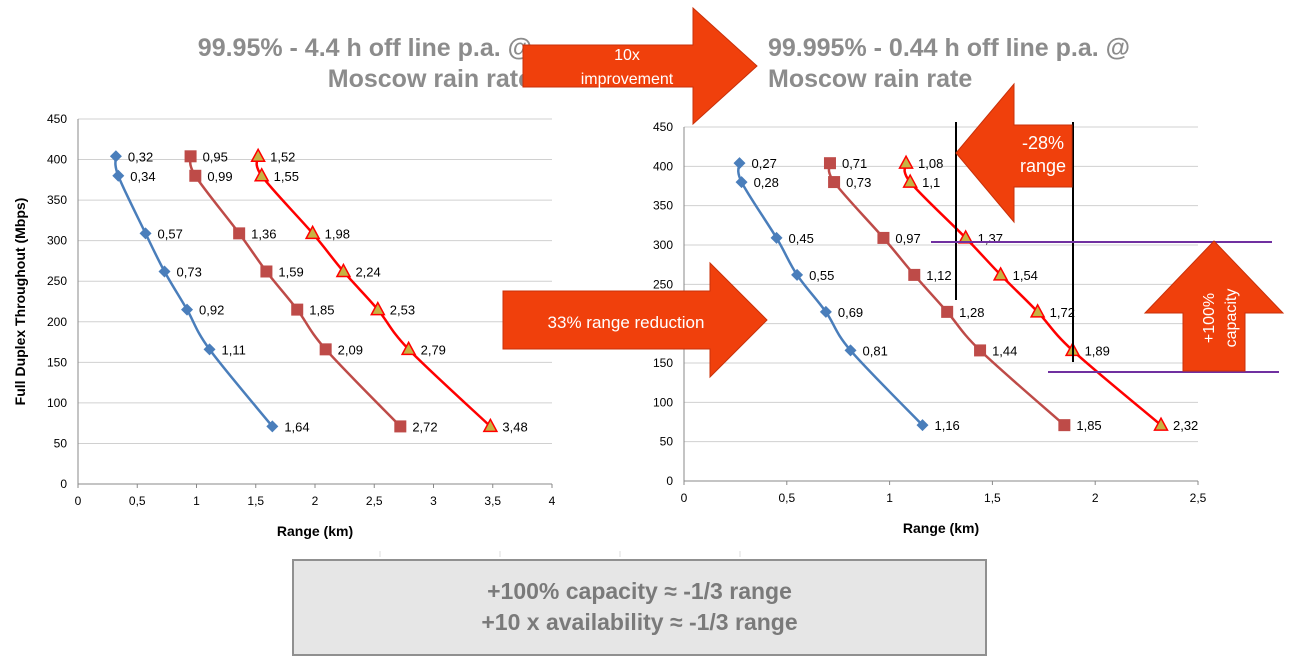 The image size is (1296, 659). I want to click on chart2-series2-data-label: 1,85, so click(1088, 425).